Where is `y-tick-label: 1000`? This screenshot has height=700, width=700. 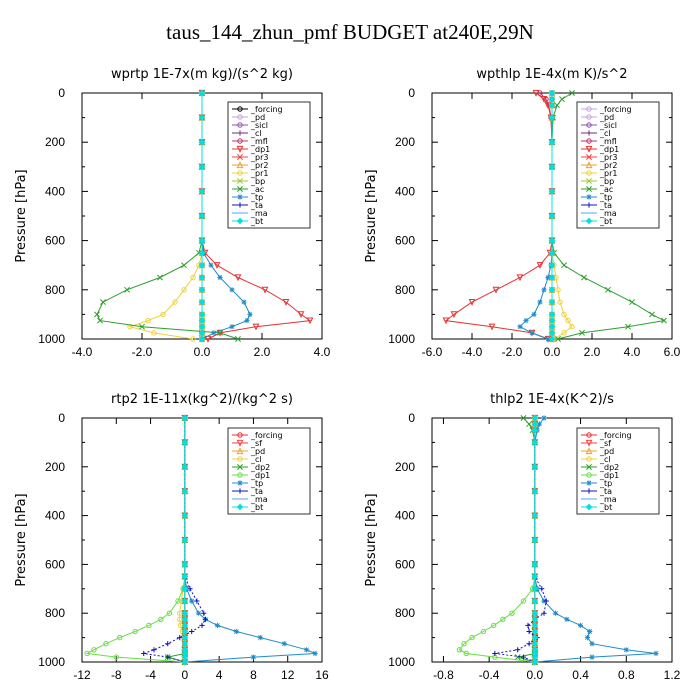 y-tick-label: 1000 is located at coordinates (51, 662).